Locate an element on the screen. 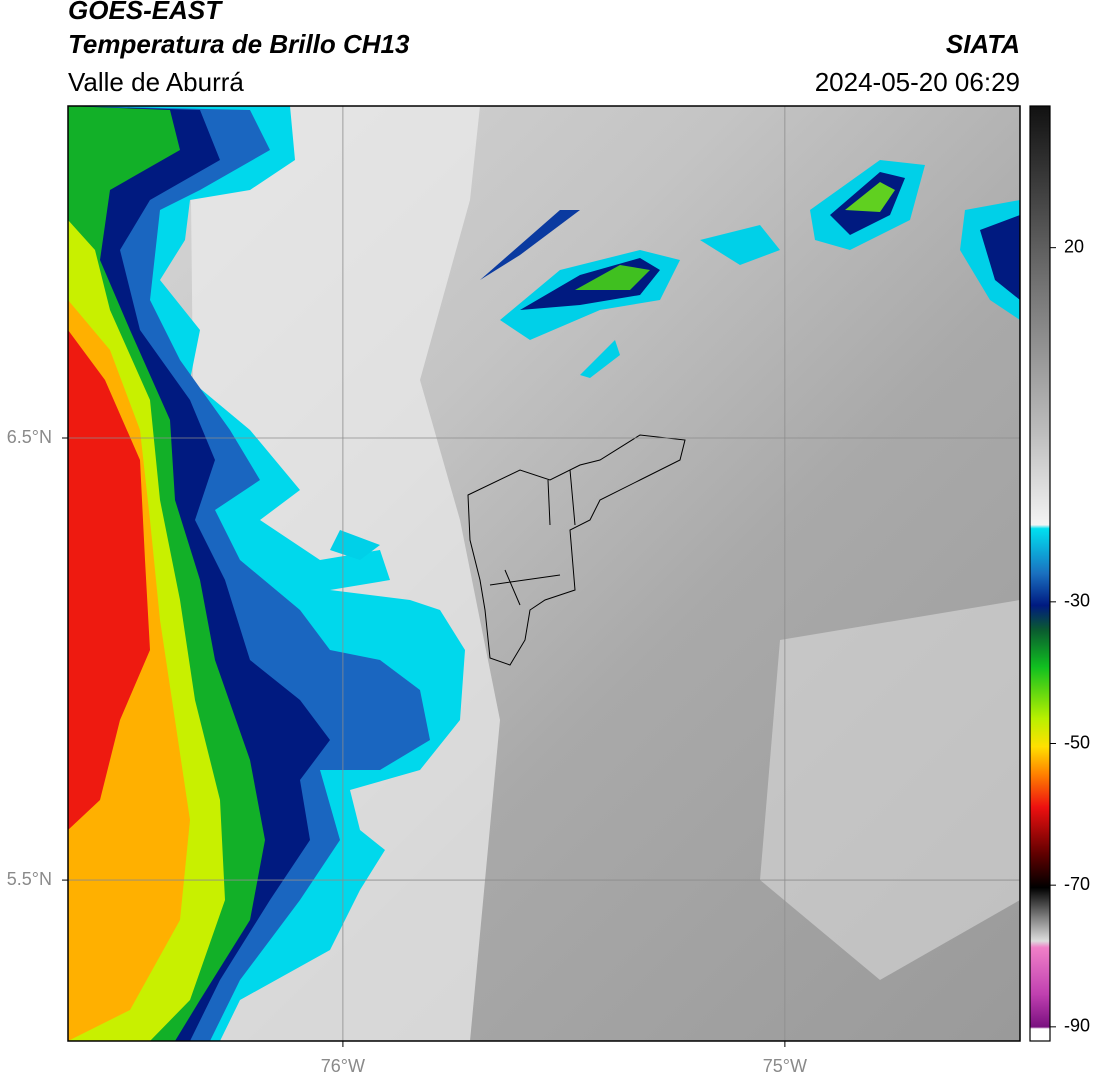  y-tick-label: 6.5°N is located at coordinates (29, 437).